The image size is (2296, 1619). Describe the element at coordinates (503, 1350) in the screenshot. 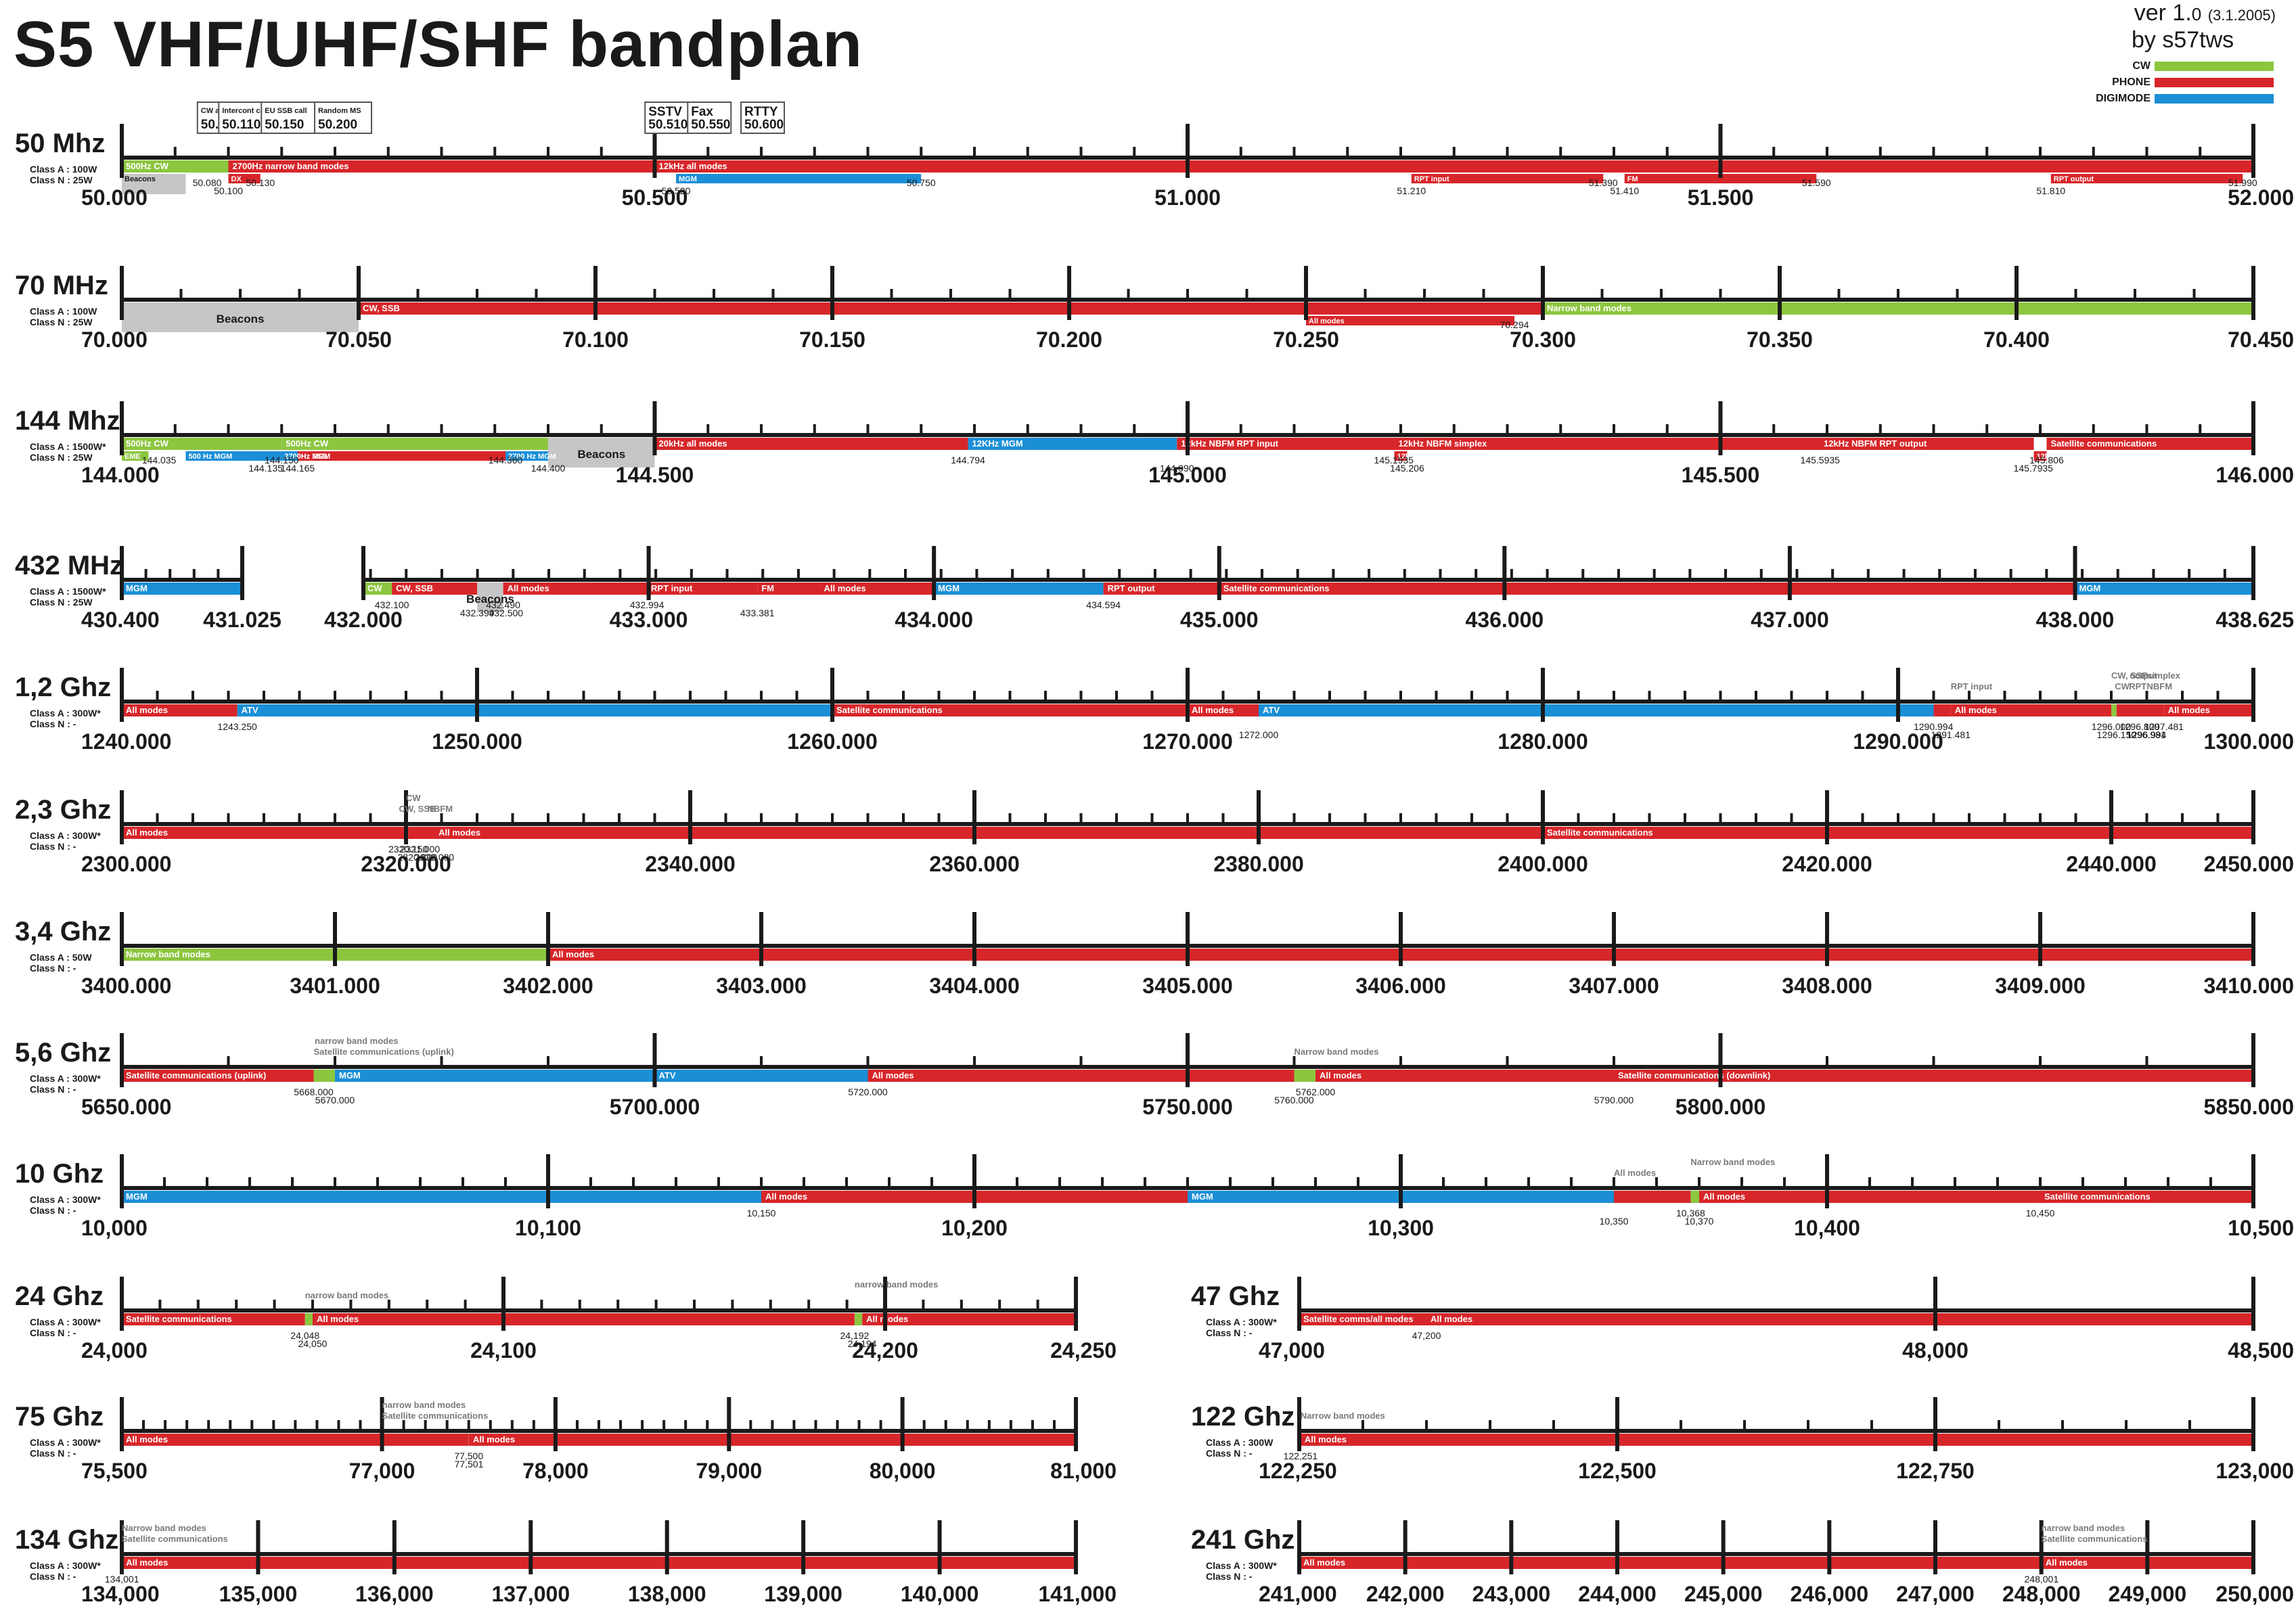

I see `tick-label: 24,100` at that location.